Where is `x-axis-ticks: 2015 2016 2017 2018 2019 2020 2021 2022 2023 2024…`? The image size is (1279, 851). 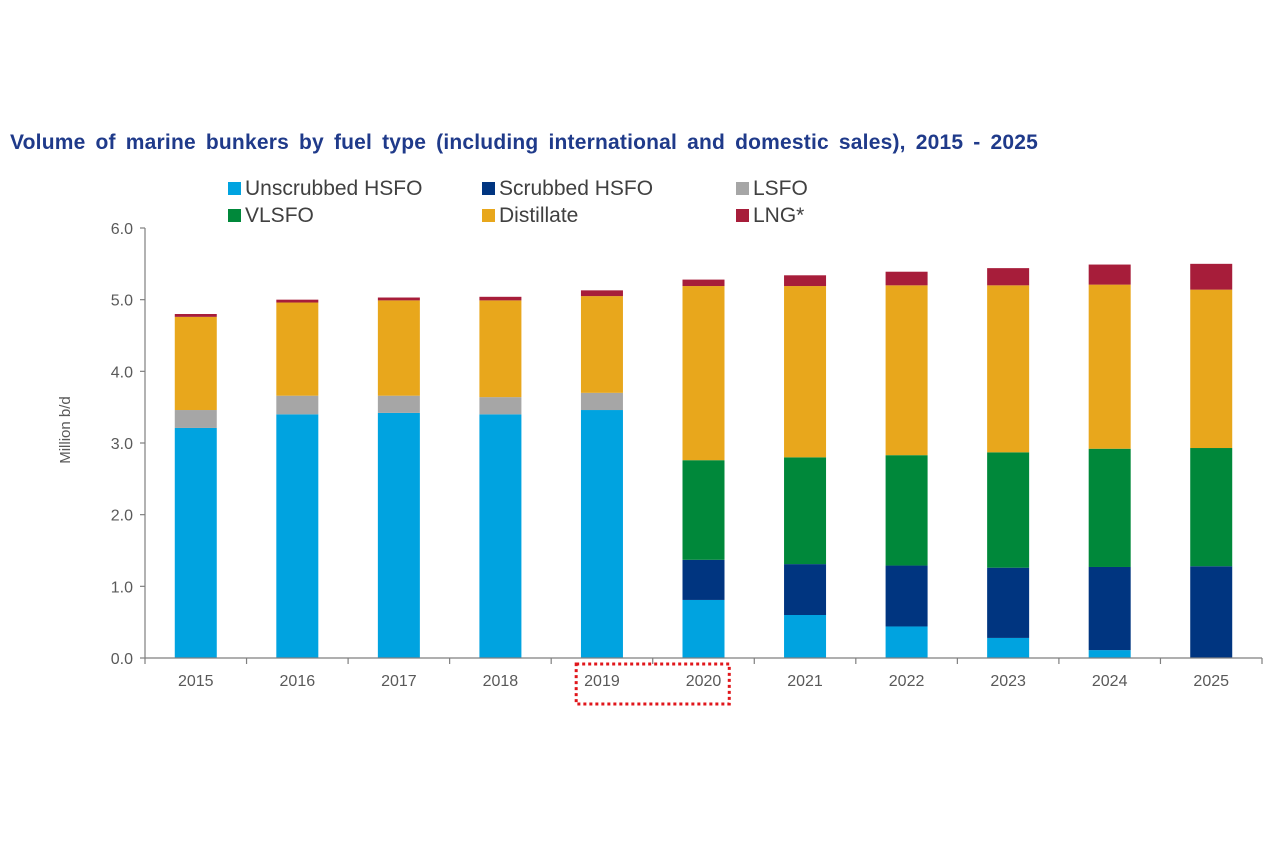
x-axis-ticks: 2015 2016 2017 2018 2019 2020 2021 2022 2023 2024… is located at coordinates (703, 674).